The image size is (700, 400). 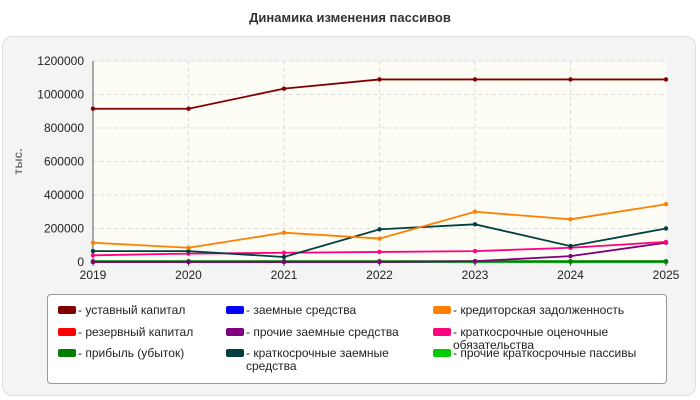 I want to click on legend-label: - кредиторская задолженность, so click(x=539, y=310).